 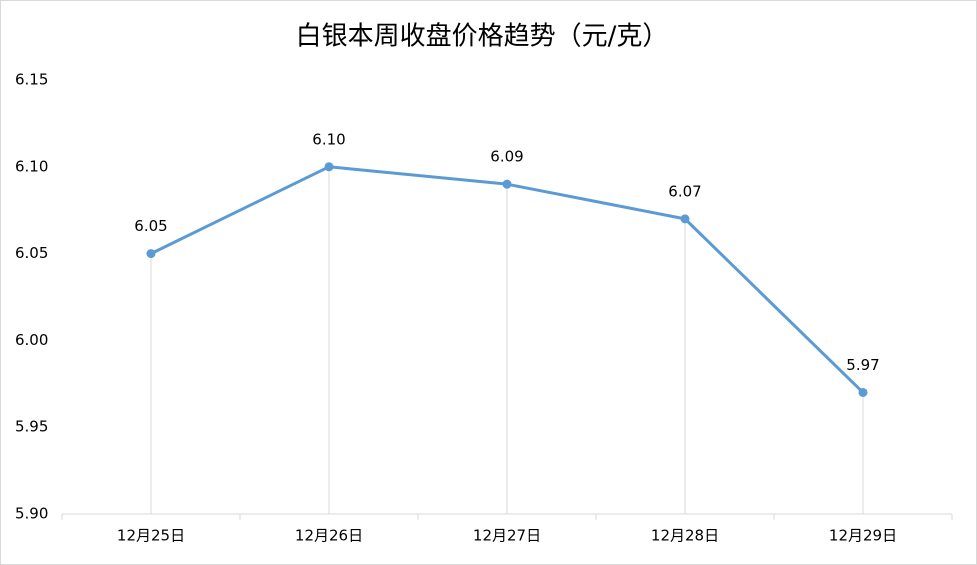 I want to click on data-label: 6.05, so click(x=150, y=226).